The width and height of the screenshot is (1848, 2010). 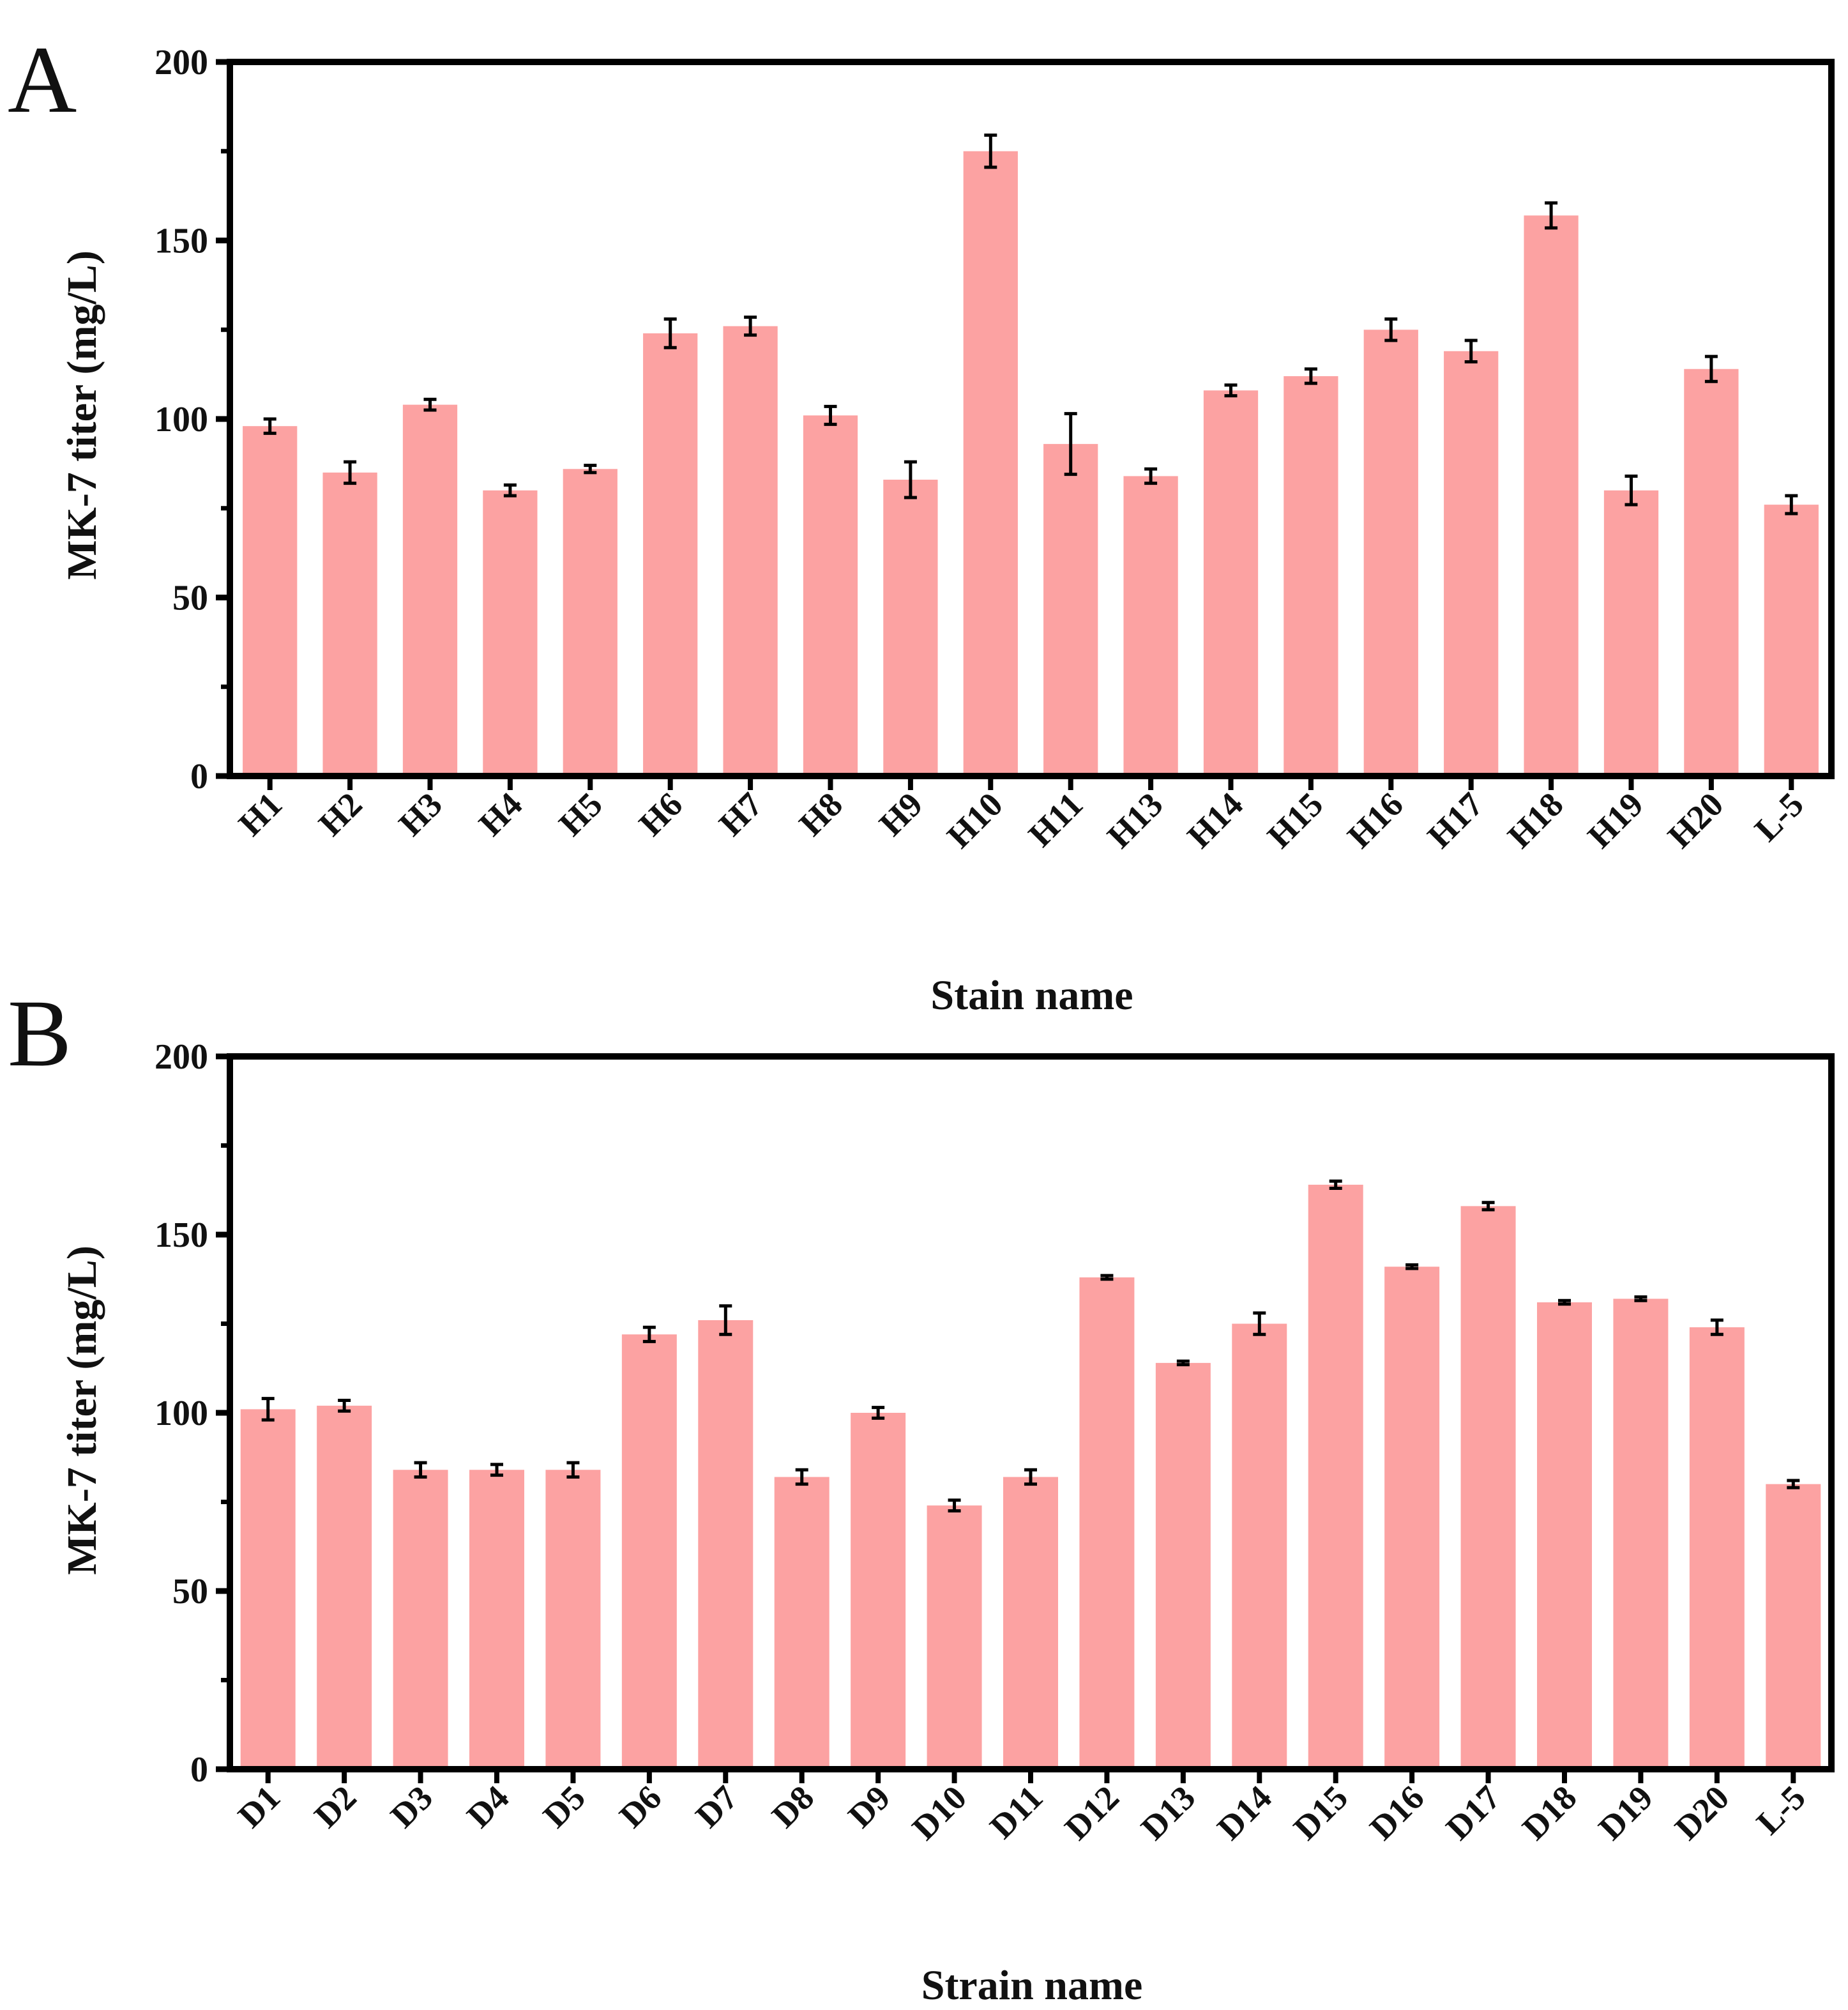 I want to click on panel-a-bar-h15, so click(x=1311, y=576).